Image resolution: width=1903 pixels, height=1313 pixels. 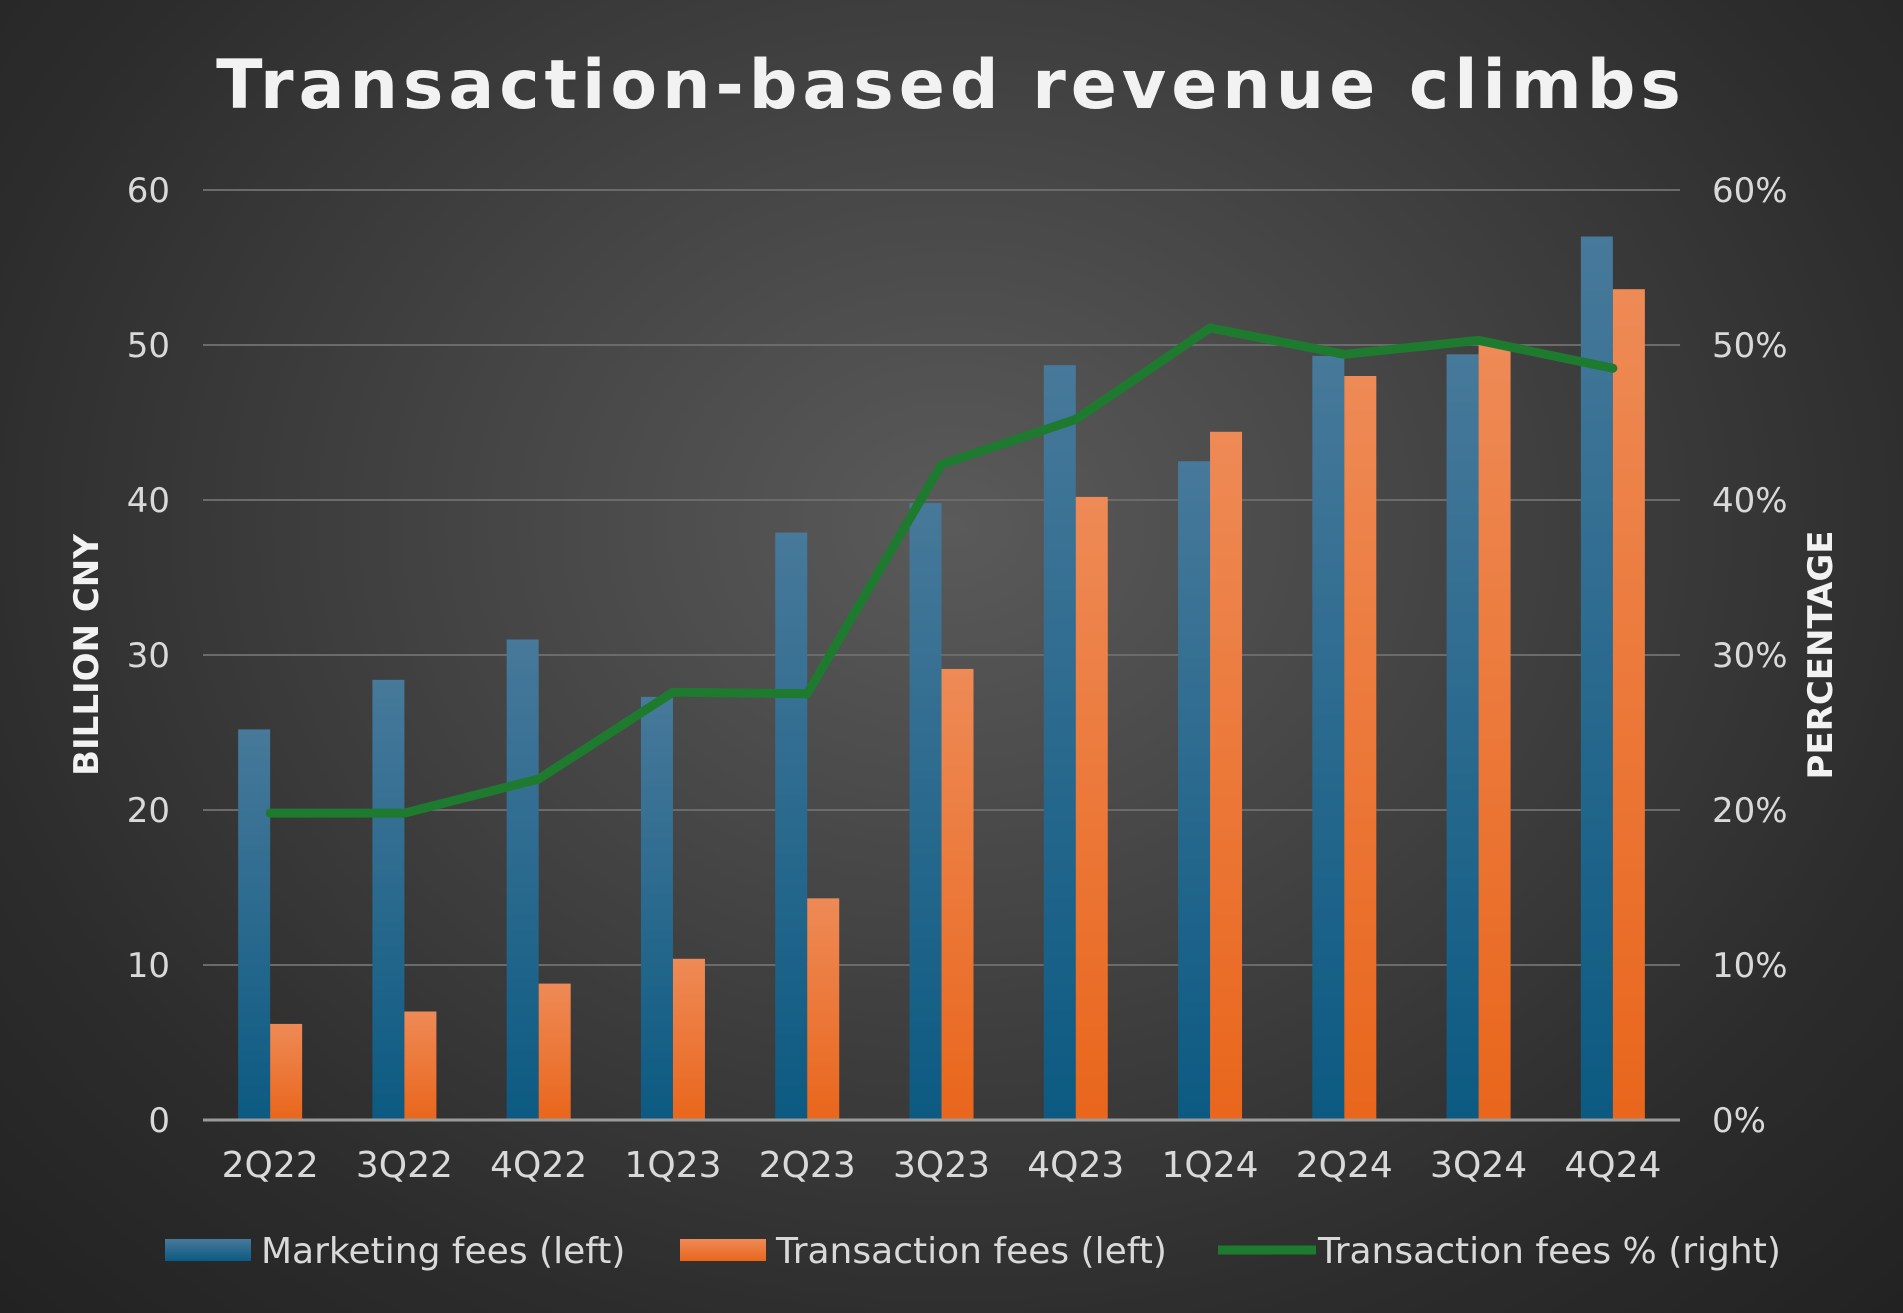 What do you see at coordinates (270, 1165) in the screenshot?
I see `x-tick-label: 2Q22` at bounding box center [270, 1165].